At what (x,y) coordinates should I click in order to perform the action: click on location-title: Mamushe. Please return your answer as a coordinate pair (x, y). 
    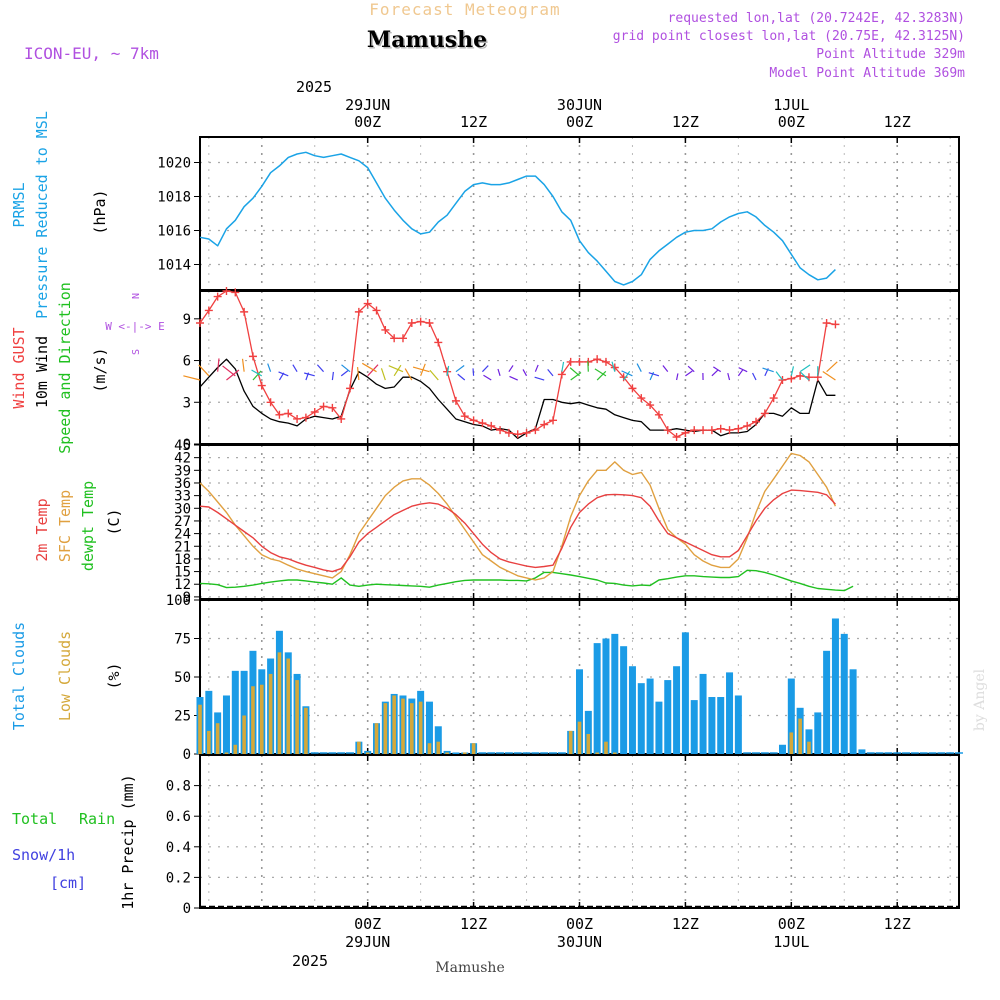
    Looking at the image, I should click on (428, 42).